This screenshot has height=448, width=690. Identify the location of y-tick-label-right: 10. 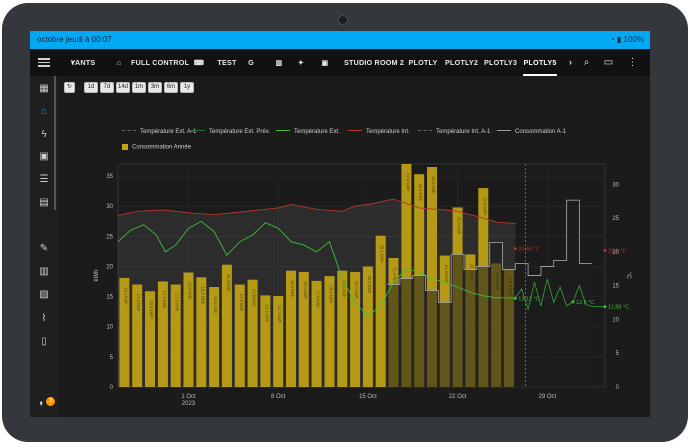
(615, 320).